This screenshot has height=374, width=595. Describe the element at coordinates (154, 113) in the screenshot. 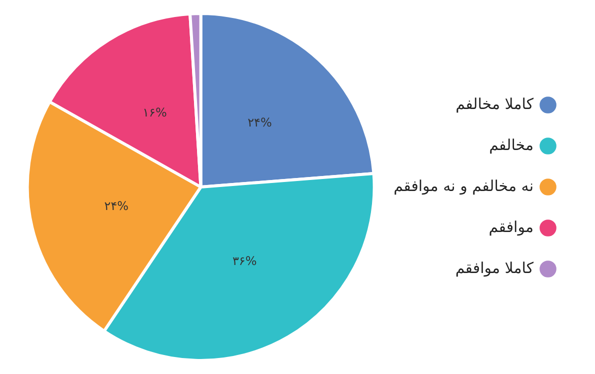

I see `data-label: ۱۶%` at that location.